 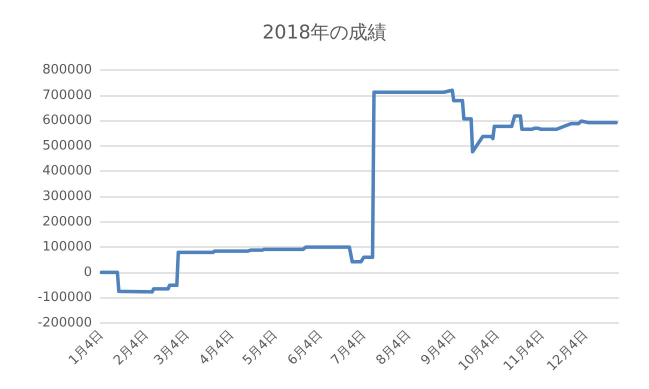 What do you see at coordinates (88, 272) in the screenshot?
I see `y-tick-label: 0` at bounding box center [88, 272].